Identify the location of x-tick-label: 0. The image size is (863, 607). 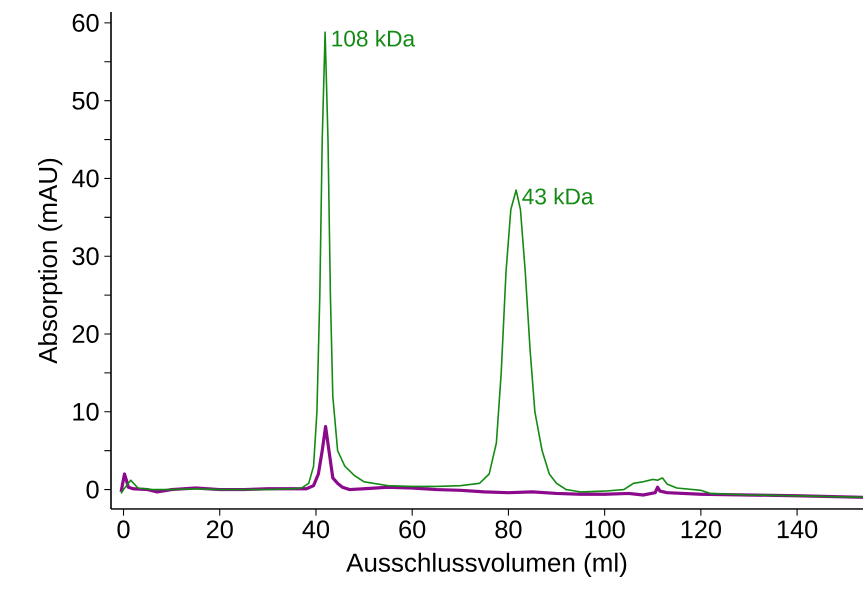
(123, 529).